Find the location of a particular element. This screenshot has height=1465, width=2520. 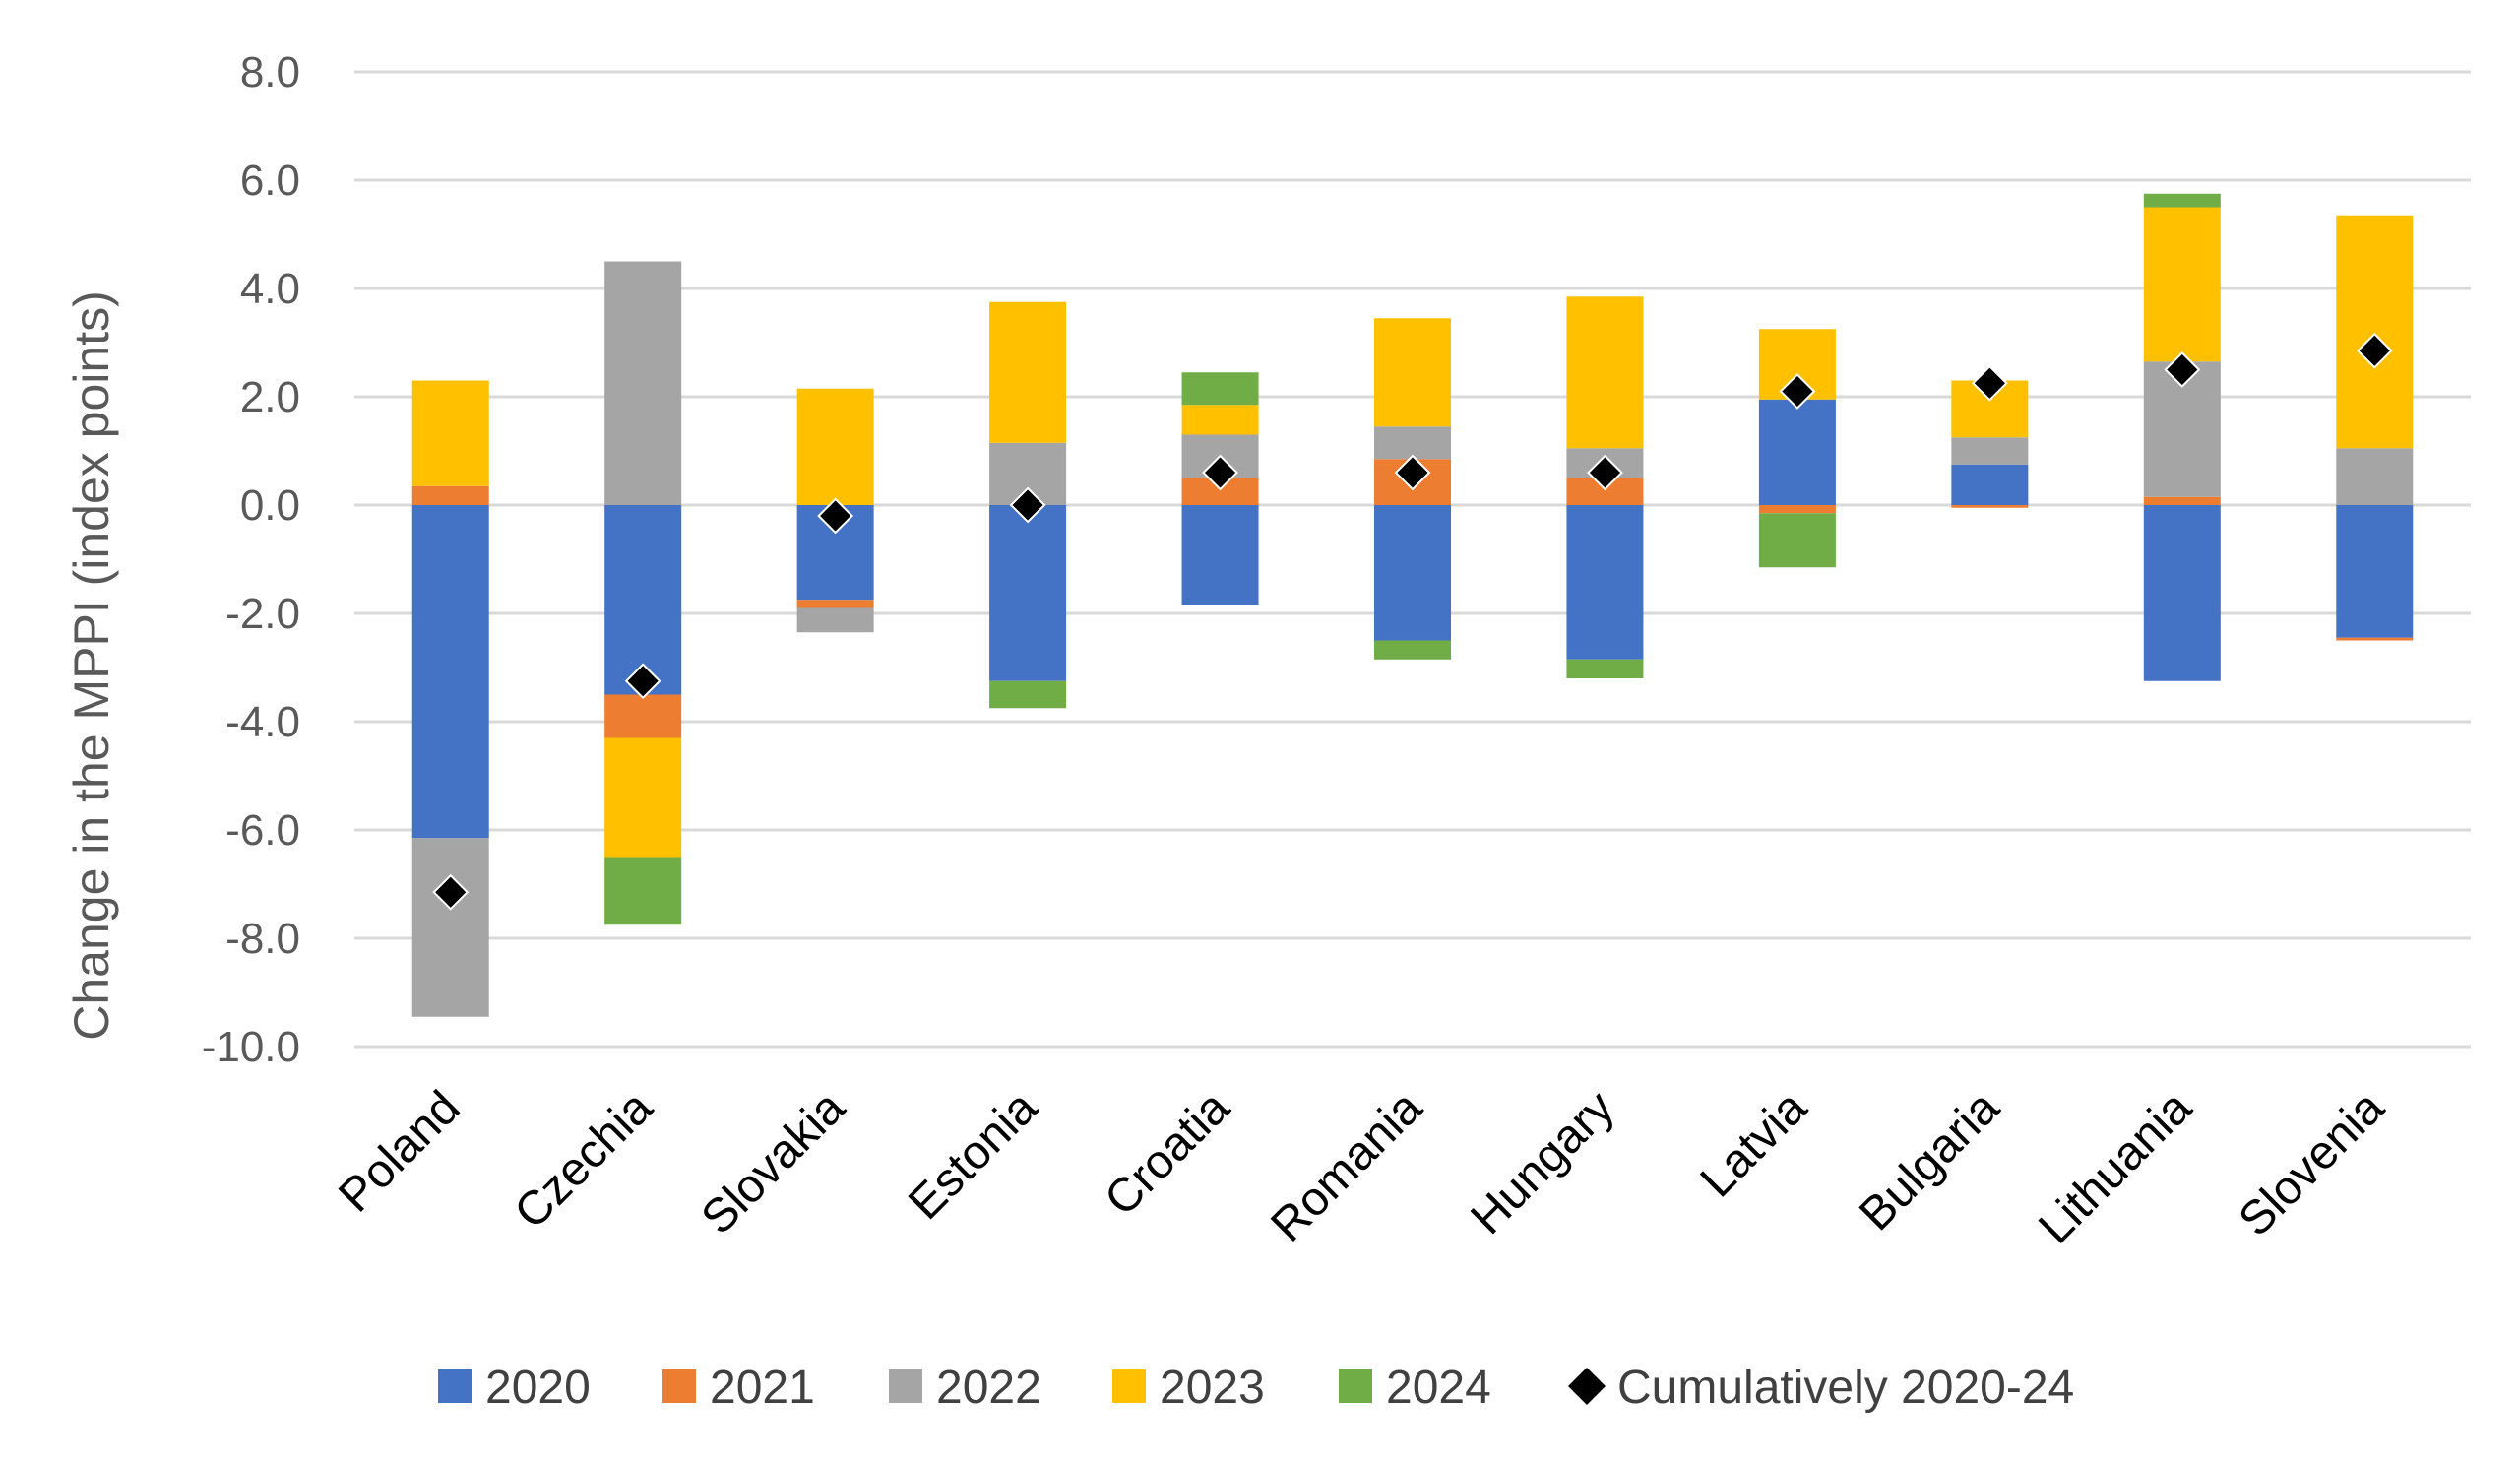

category-label: Romania is located at coordinates (1346, 1166).